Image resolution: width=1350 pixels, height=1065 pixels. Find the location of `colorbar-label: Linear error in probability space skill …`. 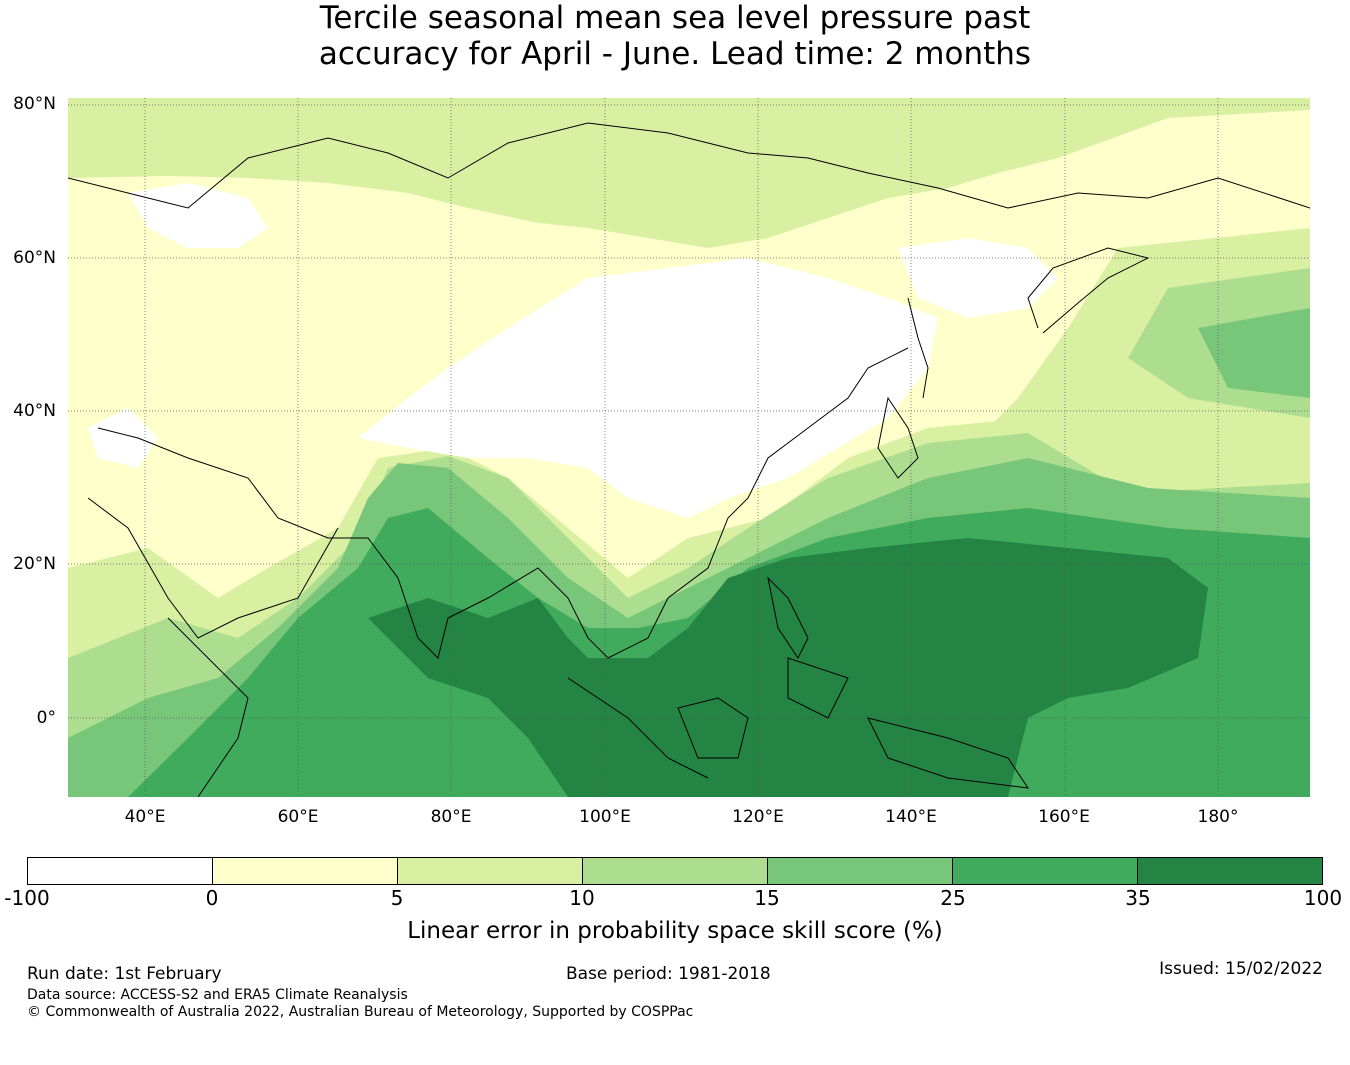

colorbar-label: Linear error in probability space skill … is located at coordinates (675, 931).